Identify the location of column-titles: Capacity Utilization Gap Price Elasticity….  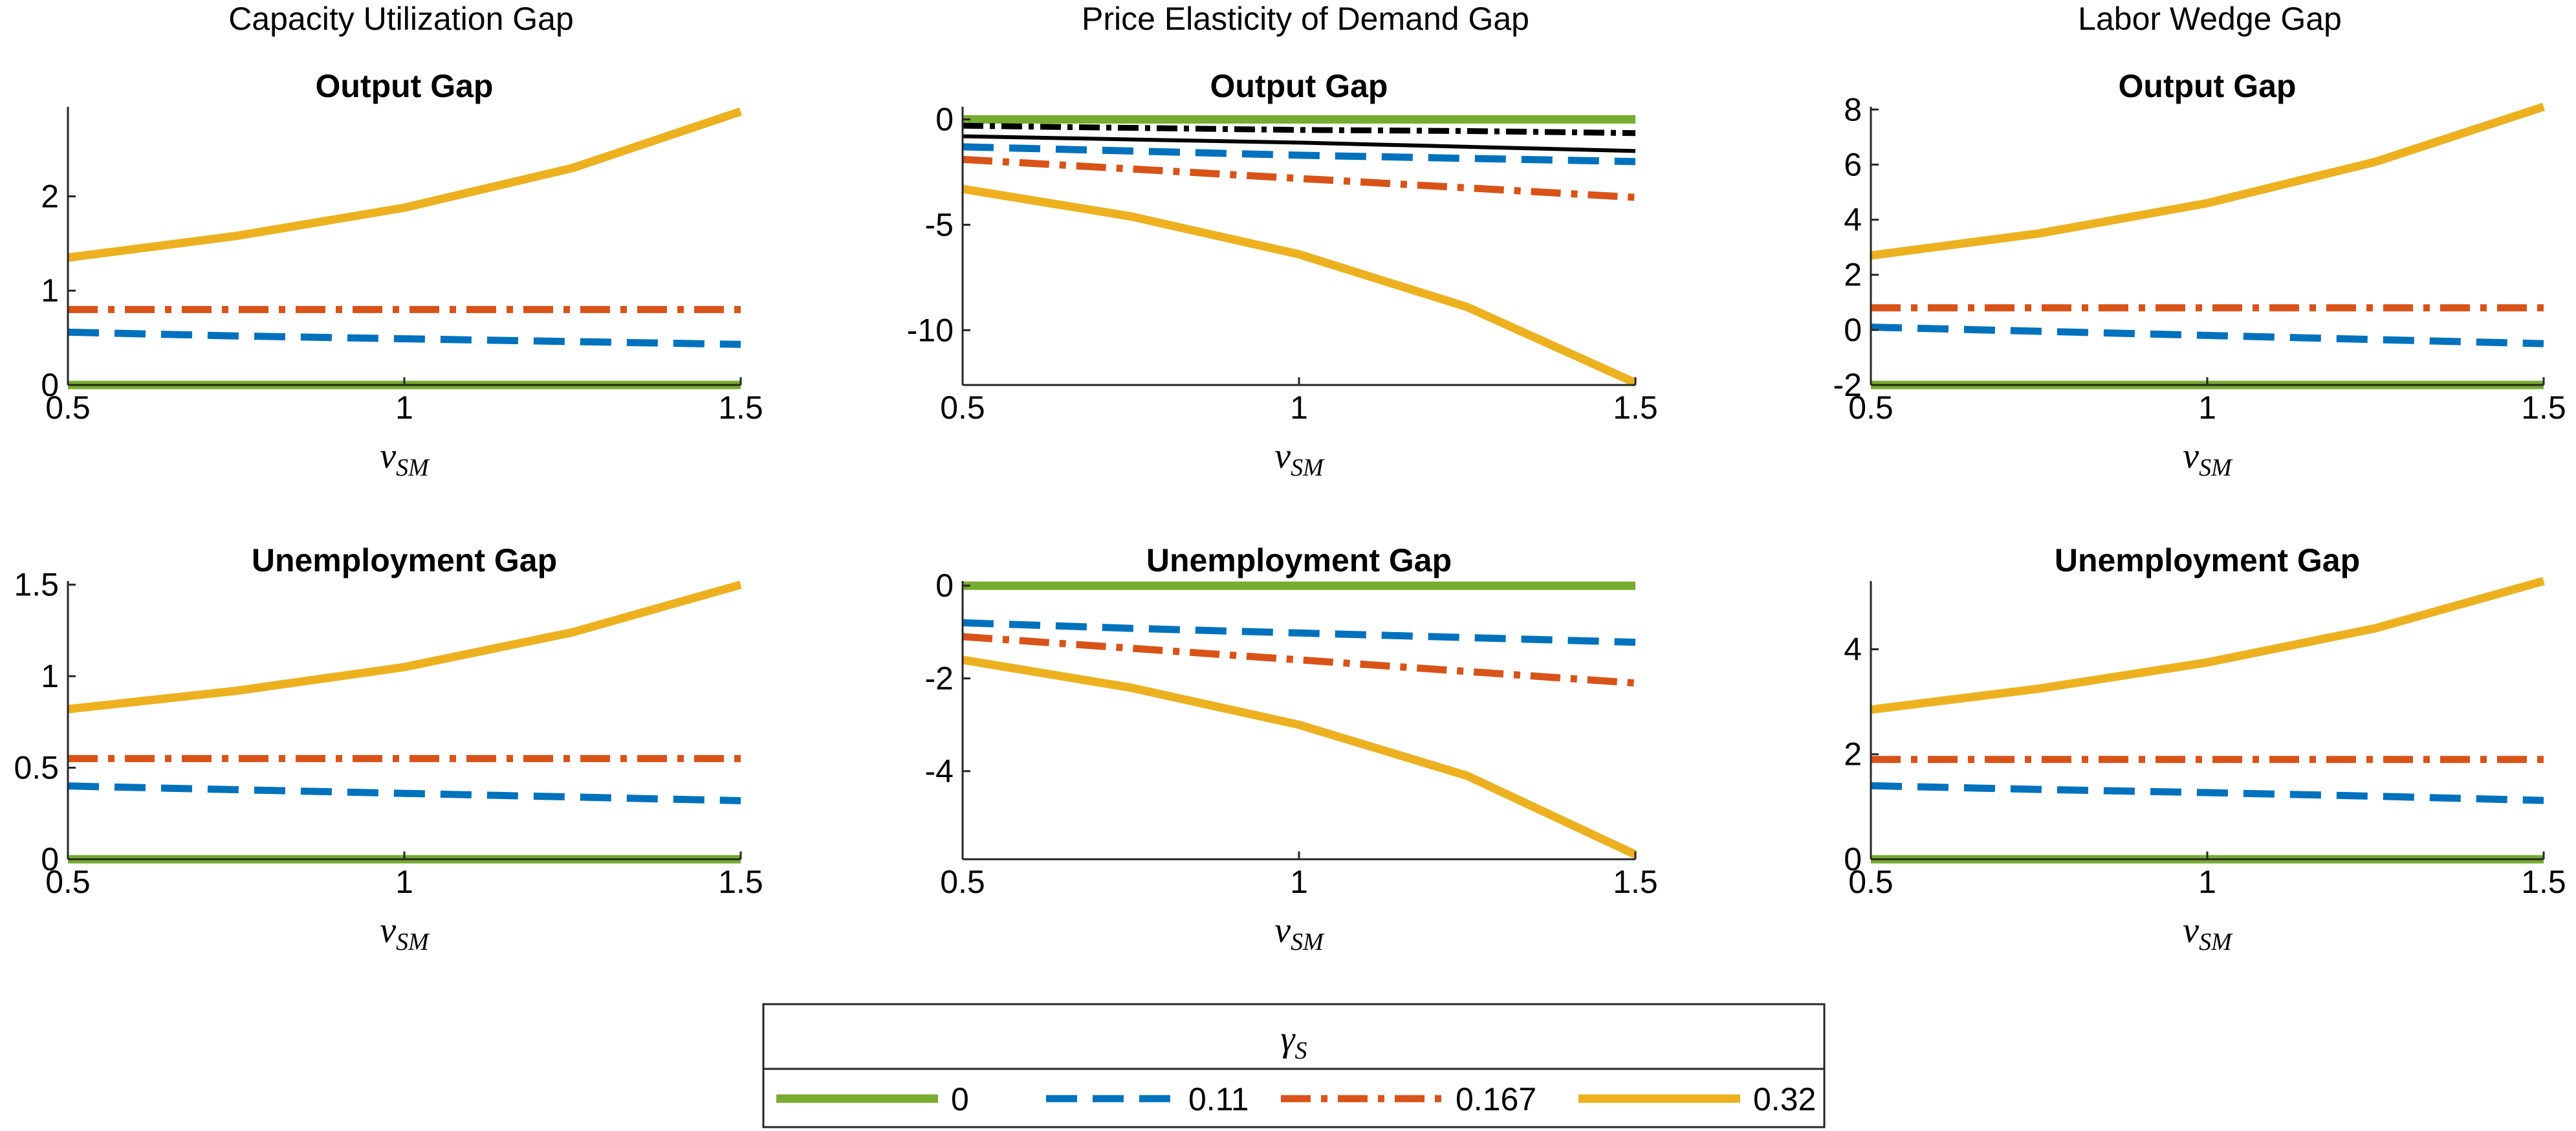
(1285, 19).